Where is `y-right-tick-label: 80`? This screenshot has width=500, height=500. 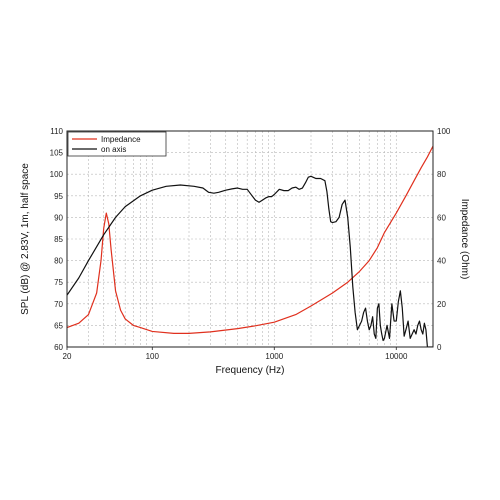 y-right-tick-label: 80 is located at coordinates (441, 174).